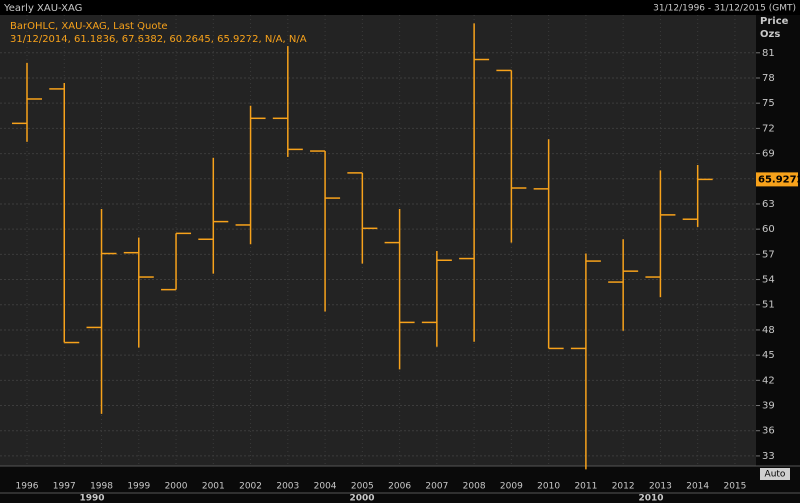 This screenshot has width=800, height=503. Describe the element at coordinates (768, 103) in the screenshot. I see `y-tick-label: 75` at that location.